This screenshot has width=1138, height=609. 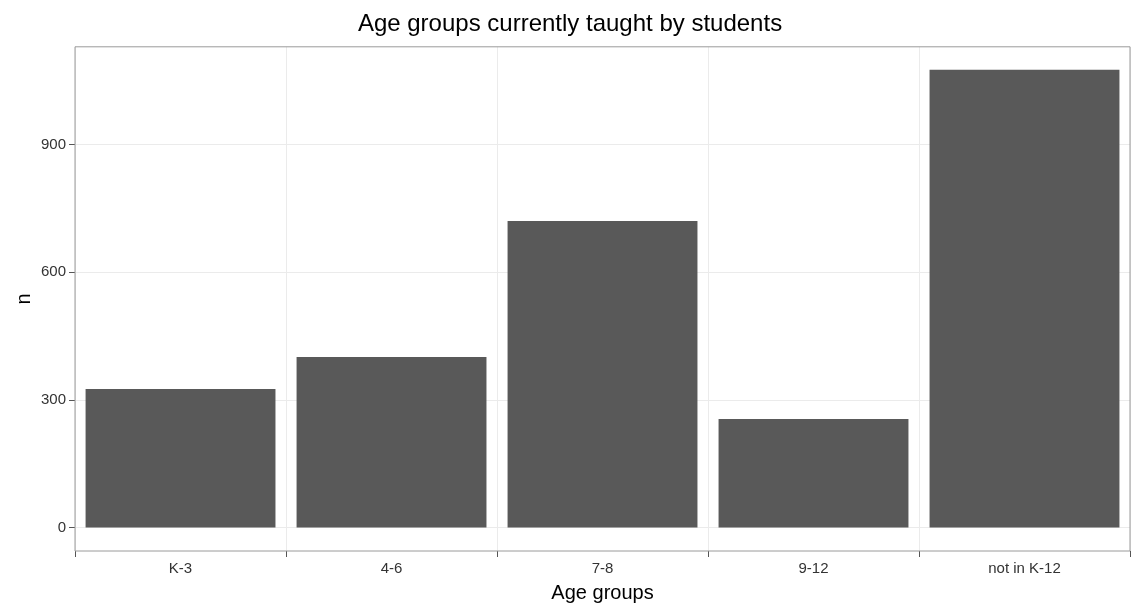 What do you see at coordinates (54, 143) in the screenshot?
I see `y-tick-label: 900` at bounding box center [54, 143].